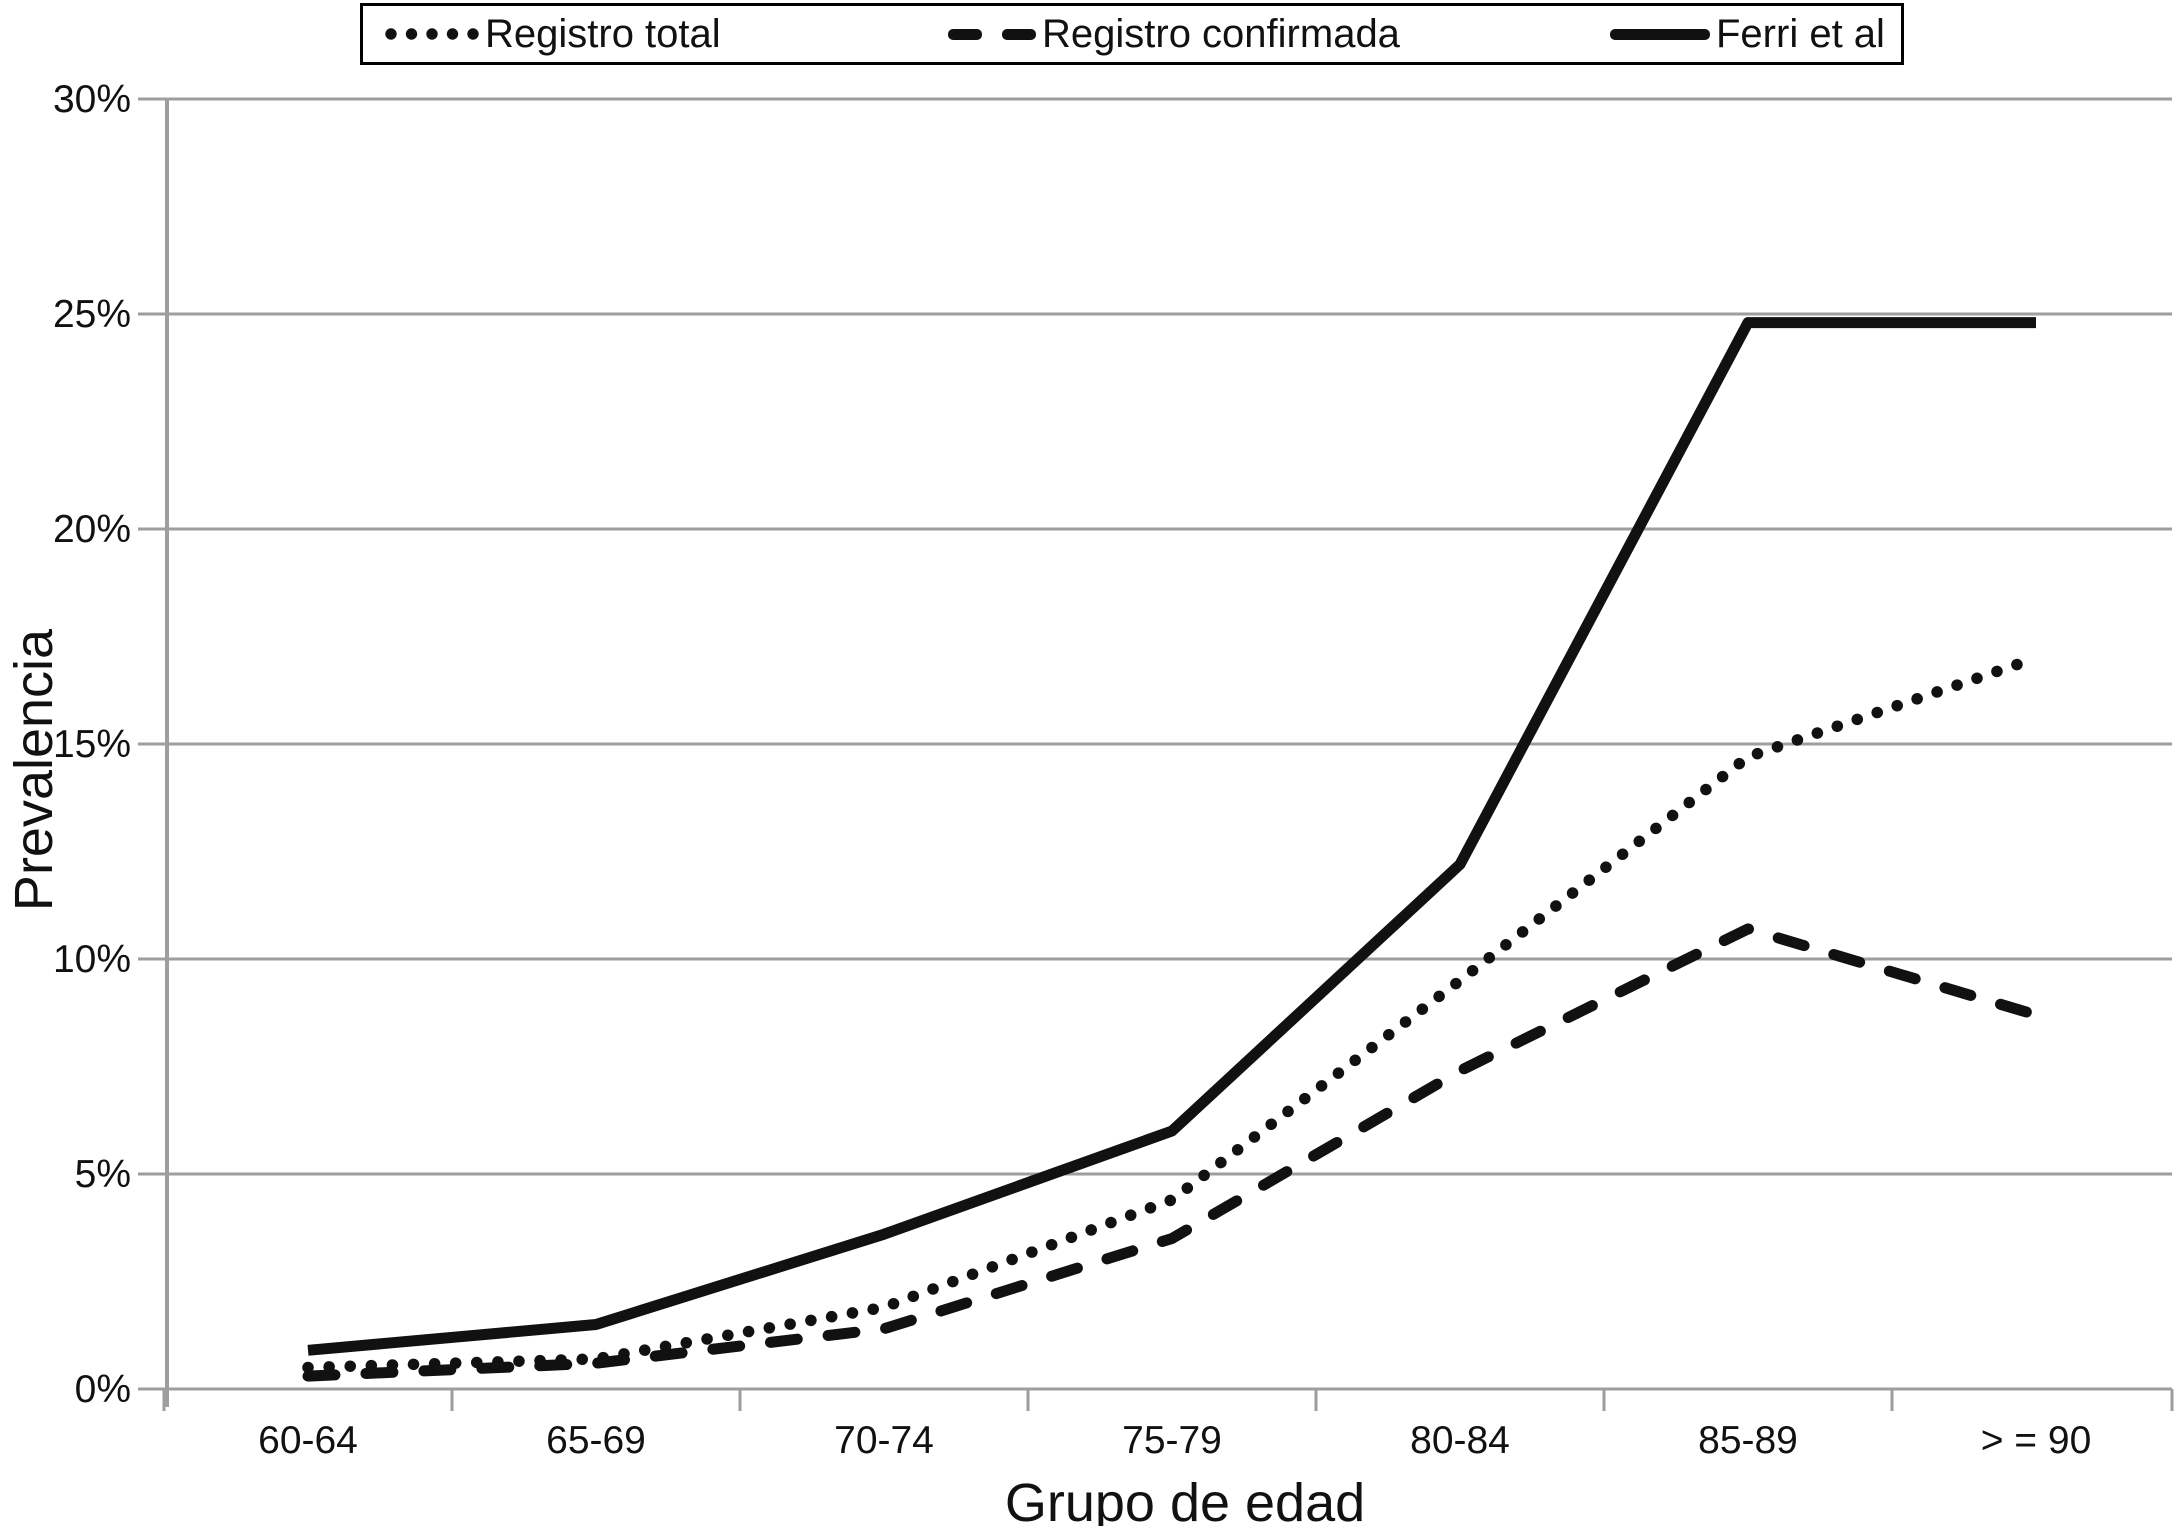 The image size is (2178, 1526). I want to click on y-tick-label: 5%, so click(103, 1174).